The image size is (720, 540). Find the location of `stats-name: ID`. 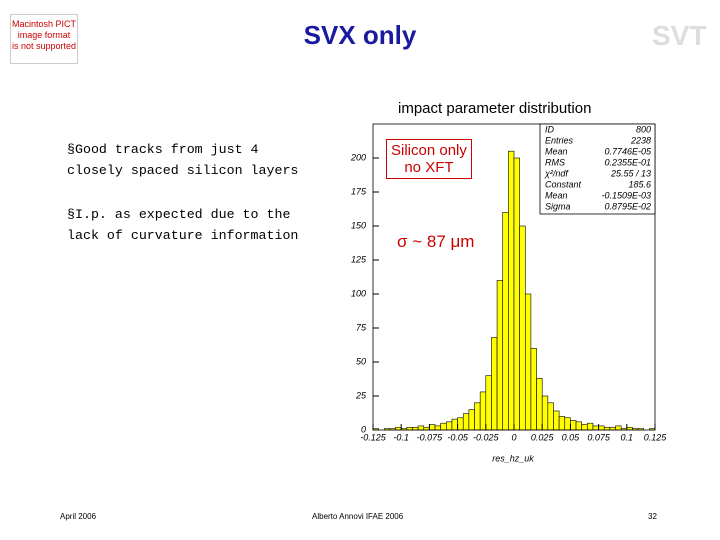

stats-name: ID is located at coordinates (550, 129).